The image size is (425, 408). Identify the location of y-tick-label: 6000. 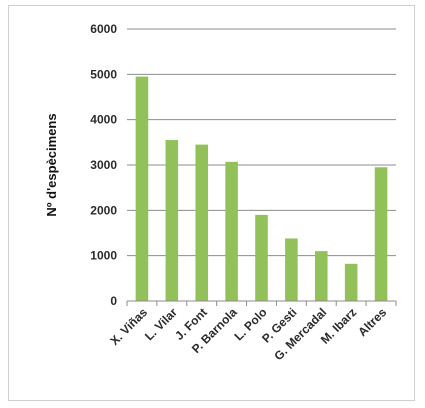
(103, 29).